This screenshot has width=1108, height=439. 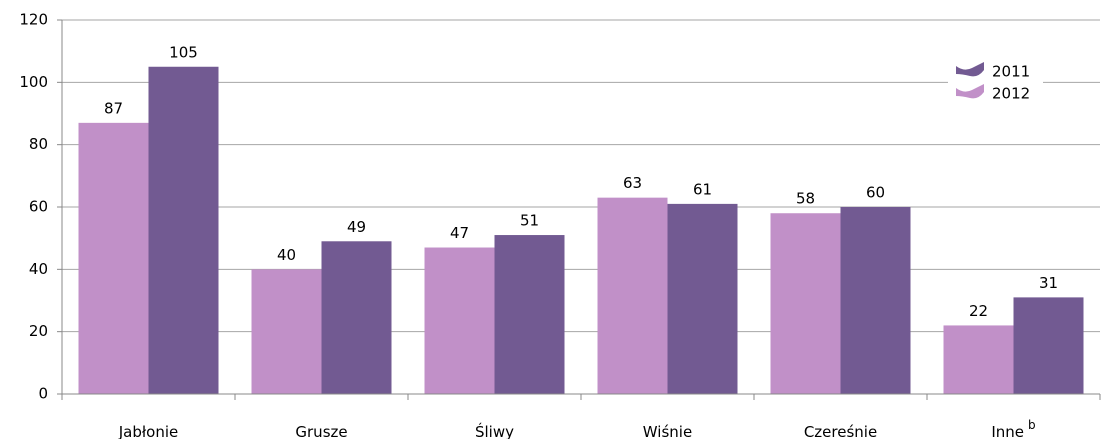 I want to click on x-tick-label: Wiśnie, so click(x=667, y=431).